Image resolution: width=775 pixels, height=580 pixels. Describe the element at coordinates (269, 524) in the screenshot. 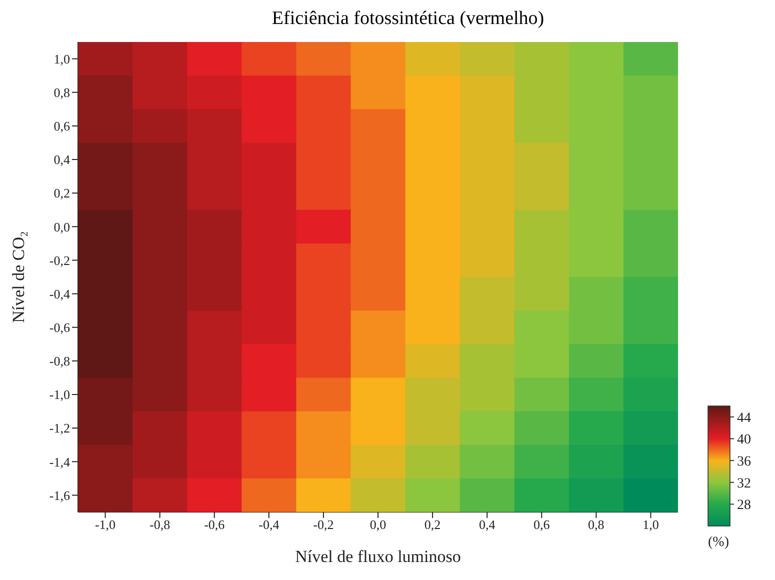

I see `x-tick-label: -0,4` at that location.